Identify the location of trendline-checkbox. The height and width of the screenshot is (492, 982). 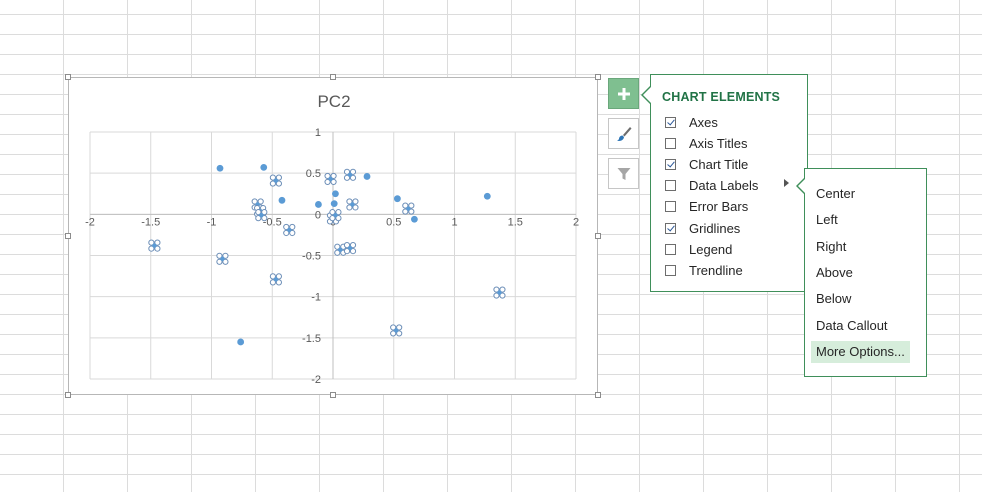
(670, 270).